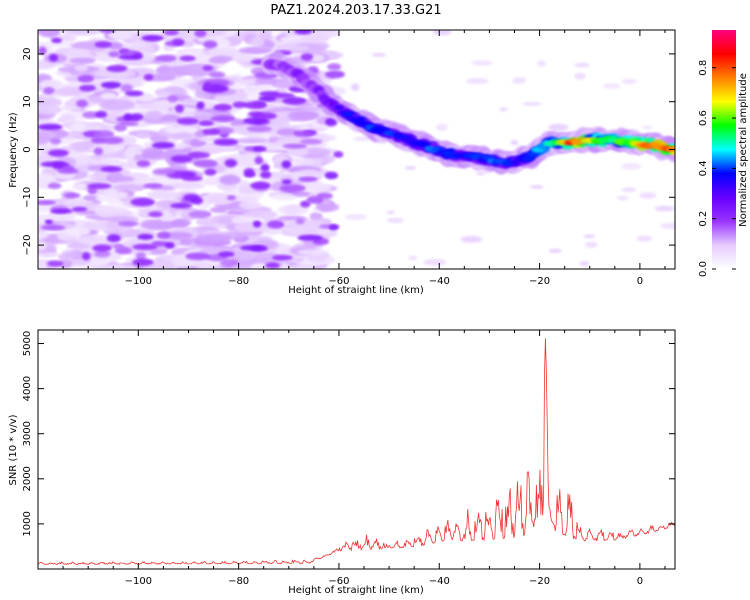 The width and height of the screenshot is (750, 600). I want to click on colorbar-label: Normalized spectral amplitude, so click(743, 150).